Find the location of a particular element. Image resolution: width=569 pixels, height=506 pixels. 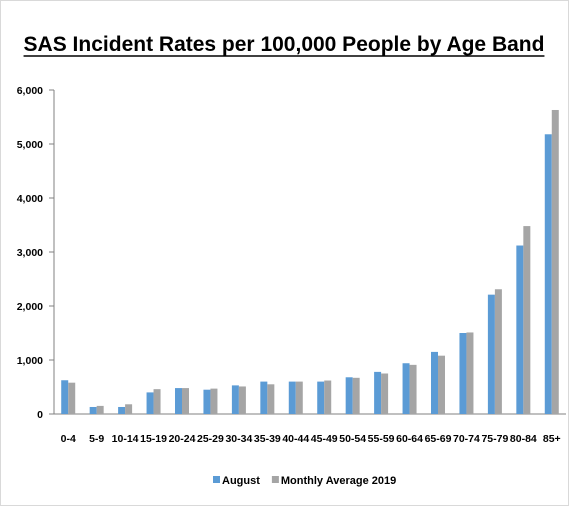

legend: August Monthly Average 2019 is located at coordinates (304, 481).